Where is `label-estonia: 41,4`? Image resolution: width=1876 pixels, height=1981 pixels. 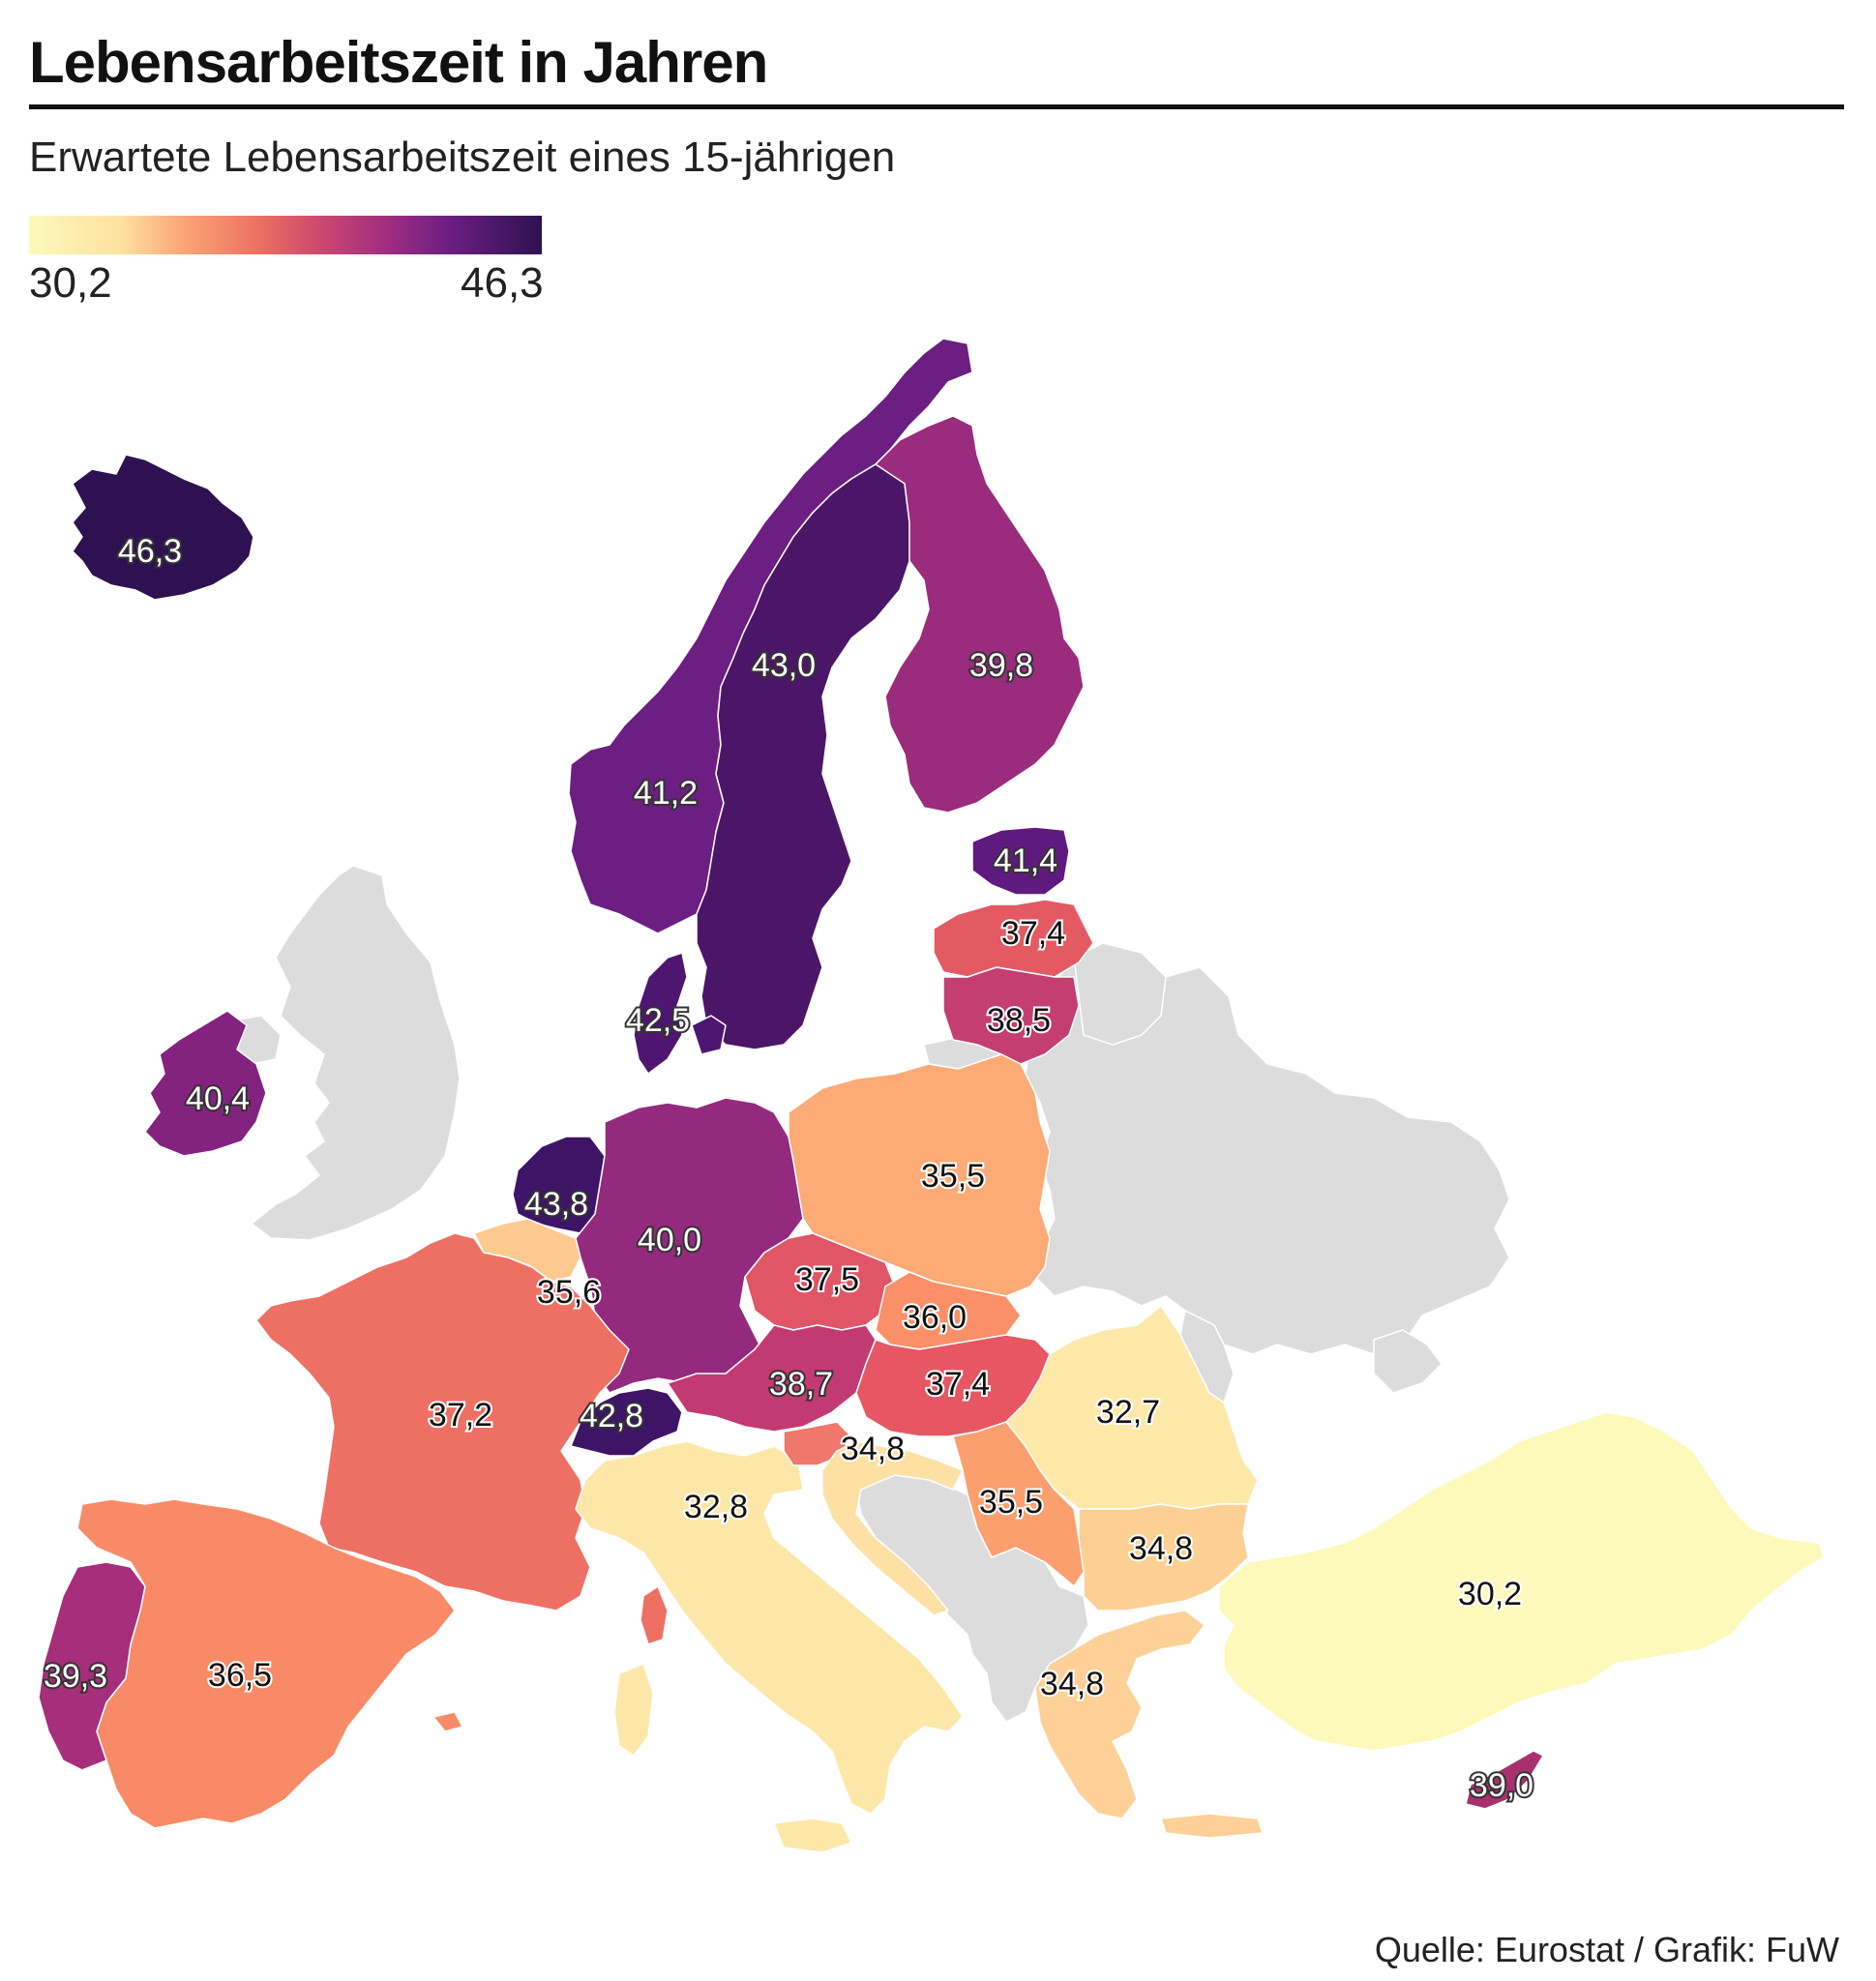
label-estonia: 41,4 is located at coordinates (1025, 861).